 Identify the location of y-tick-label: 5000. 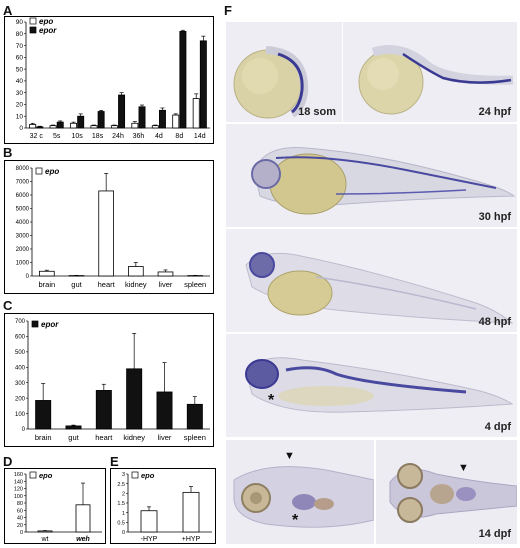
(23, 210).